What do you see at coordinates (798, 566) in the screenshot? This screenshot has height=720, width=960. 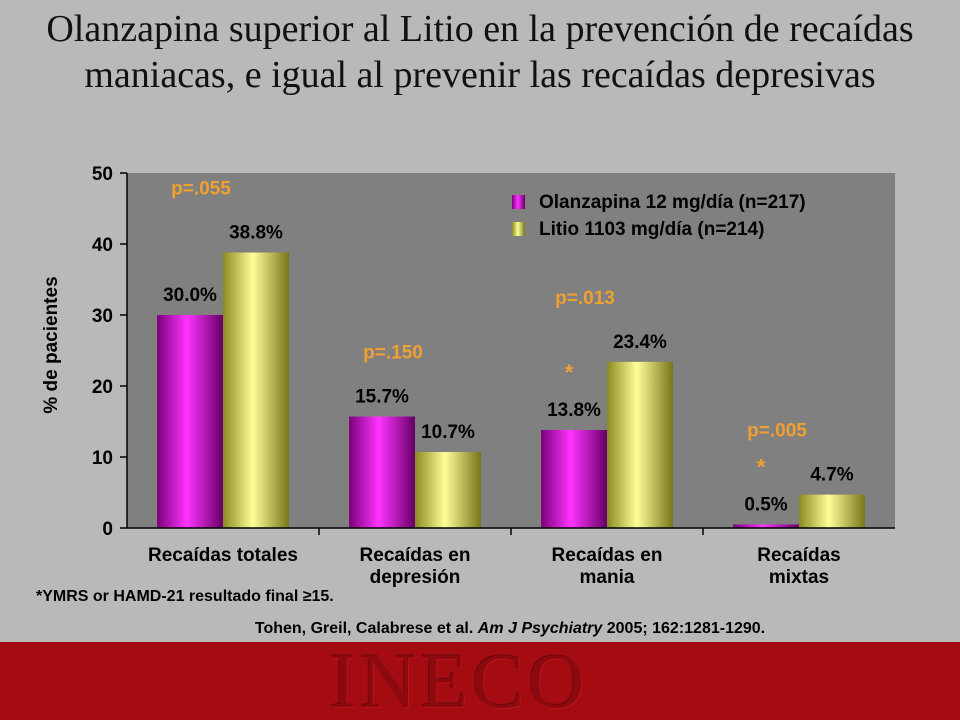 I see `x-category-label: Recaídas mixtas` at bounding box center [798, 566].